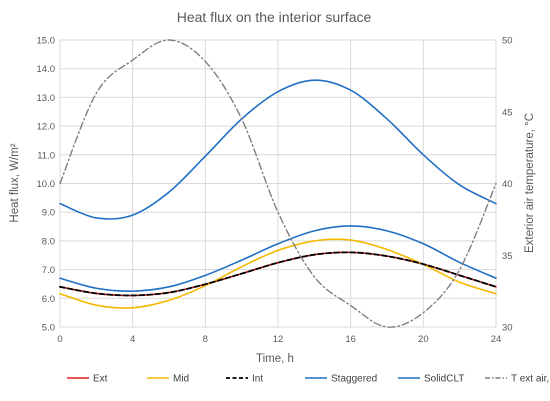  What do you see at coordinates (275, 359) in the screenshot?
I see `x-axis-label: Time, h` at bounding box center [275, 359].